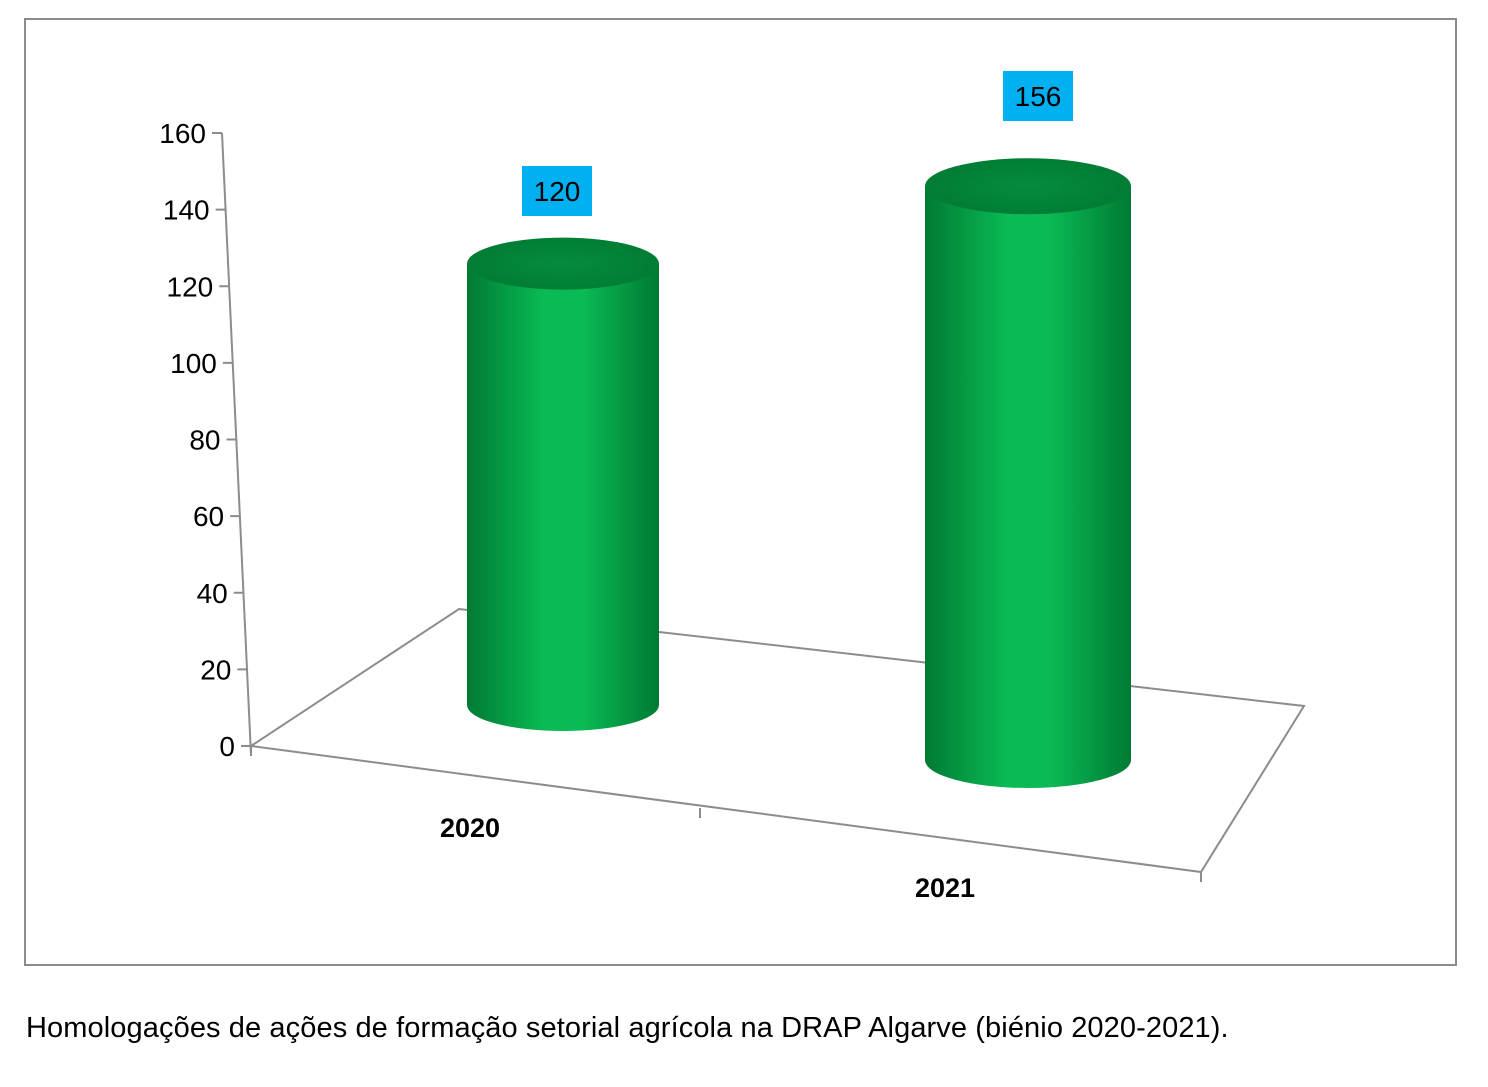  Describe the element at coordinates (193, 363) in the screenshot. I see `y-tick-label: 100` at that location.